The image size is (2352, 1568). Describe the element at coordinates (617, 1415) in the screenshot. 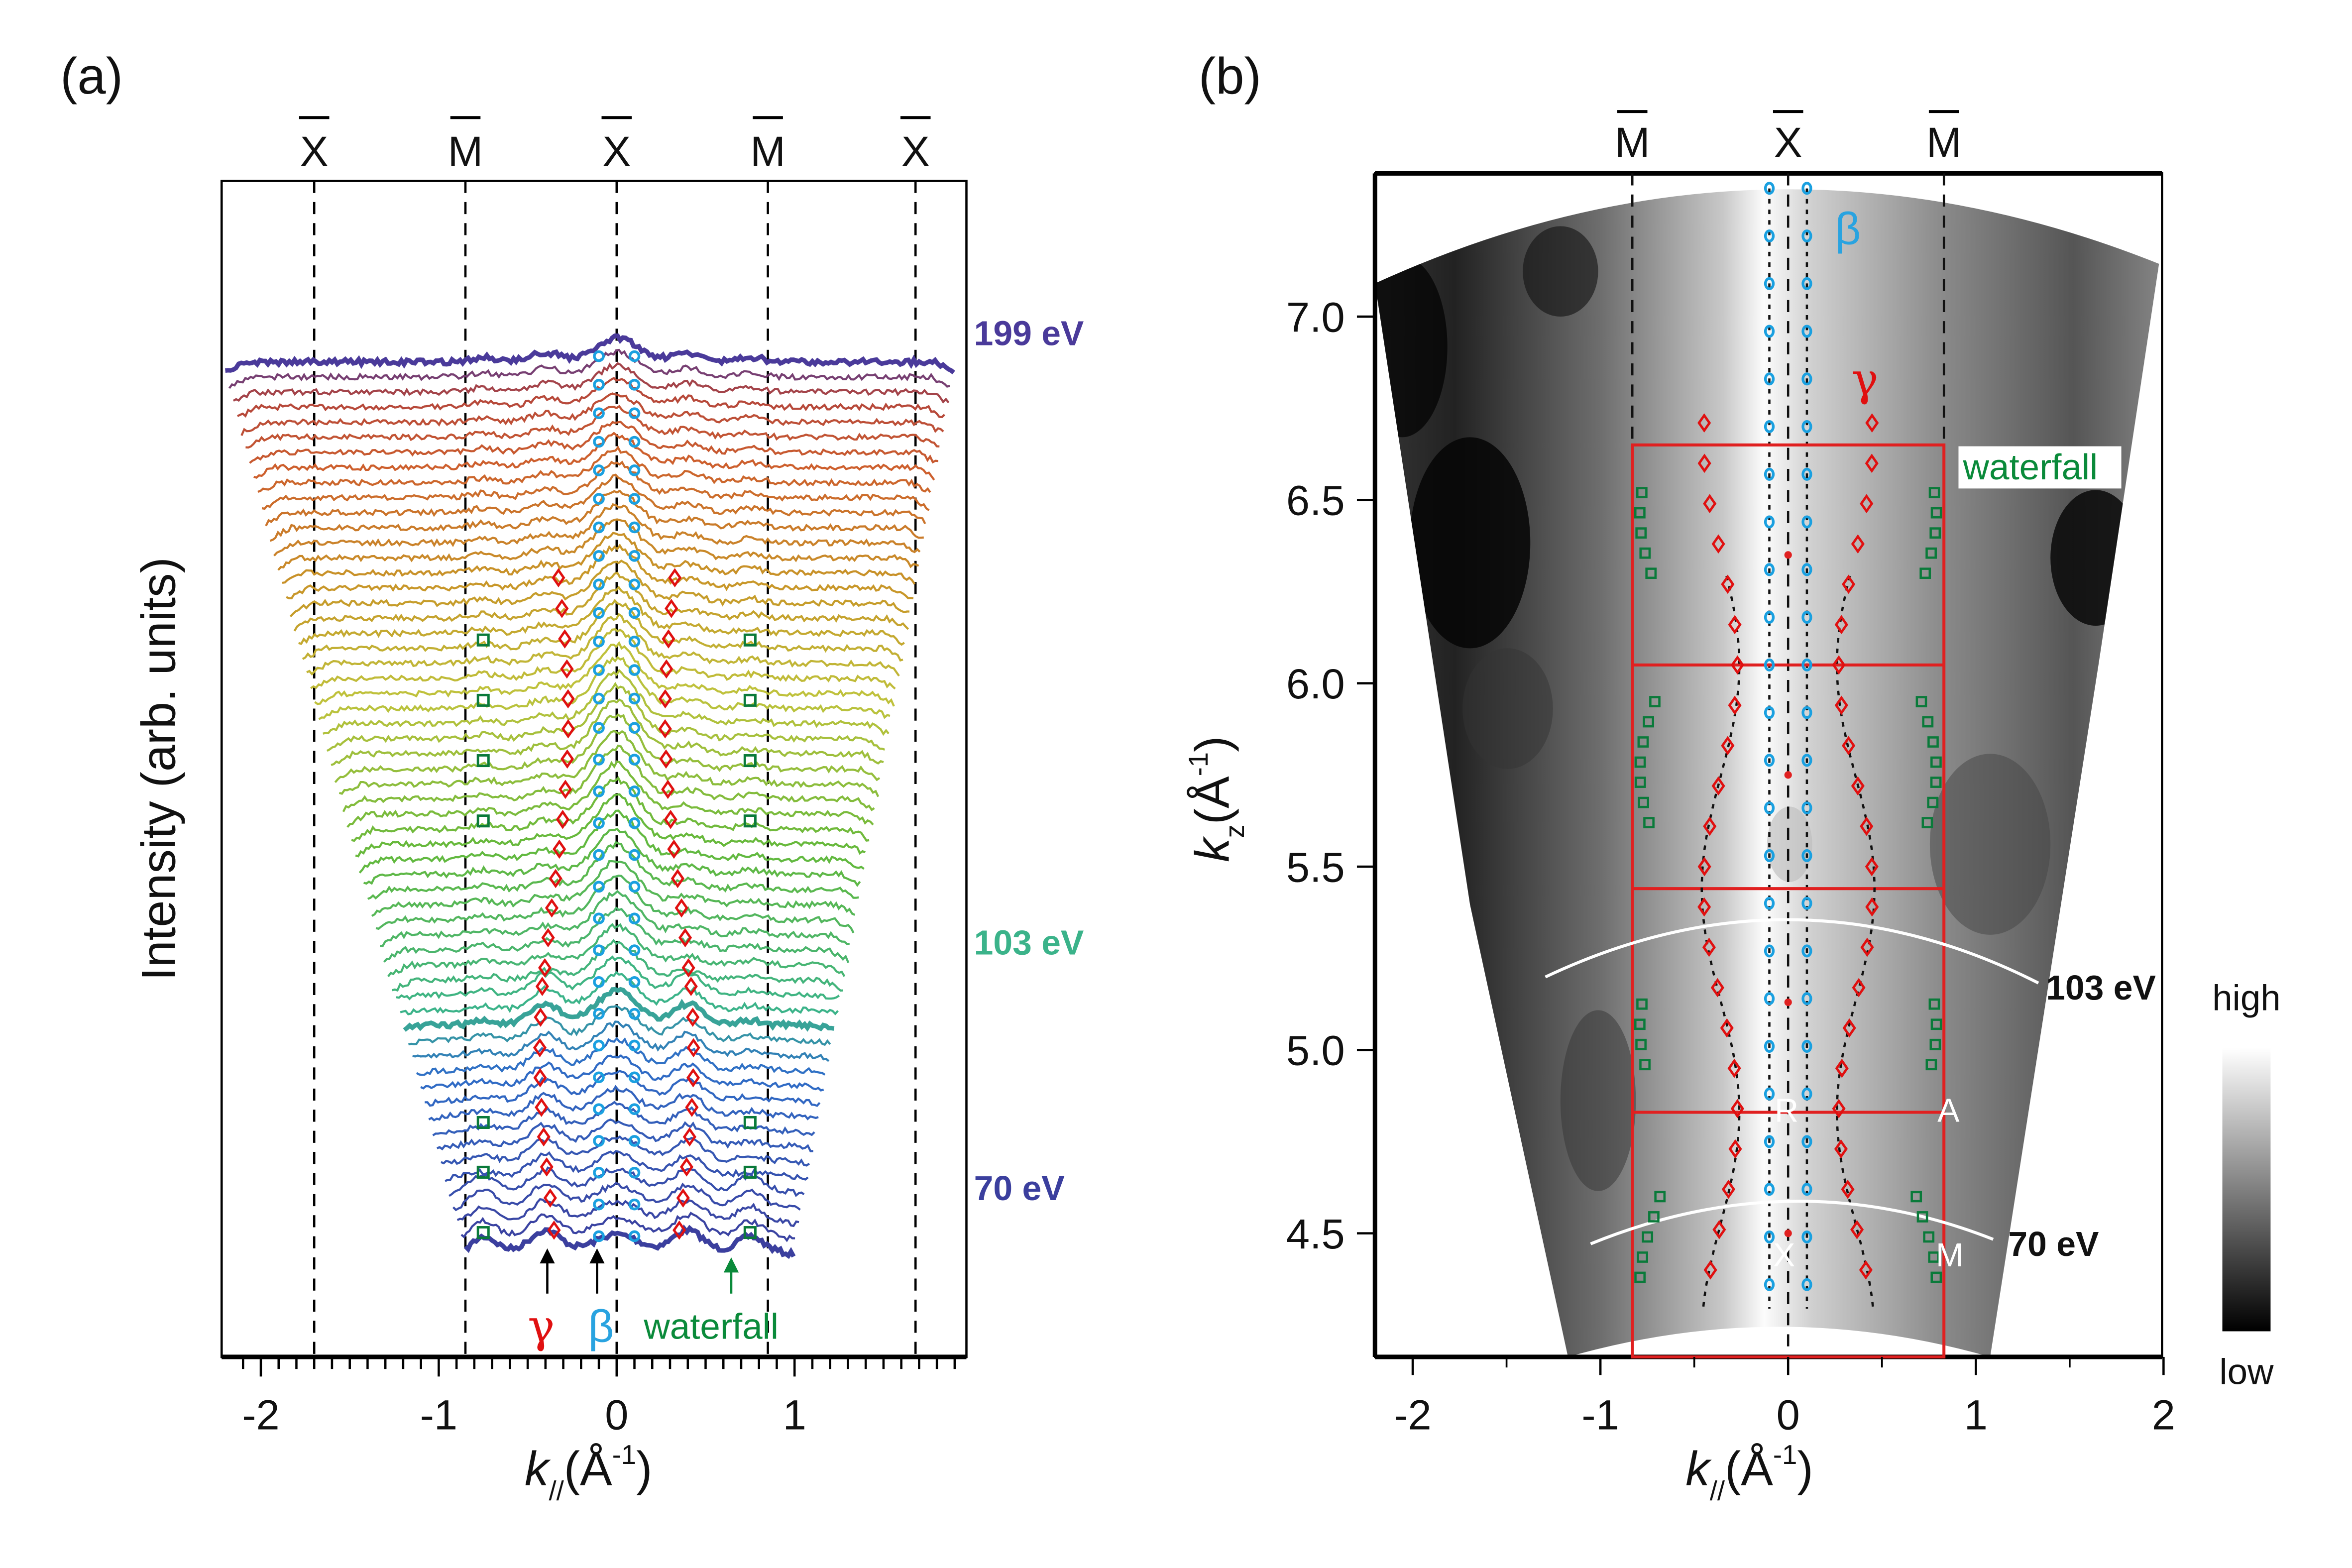

I see `x-tick-label: 0` at that location.